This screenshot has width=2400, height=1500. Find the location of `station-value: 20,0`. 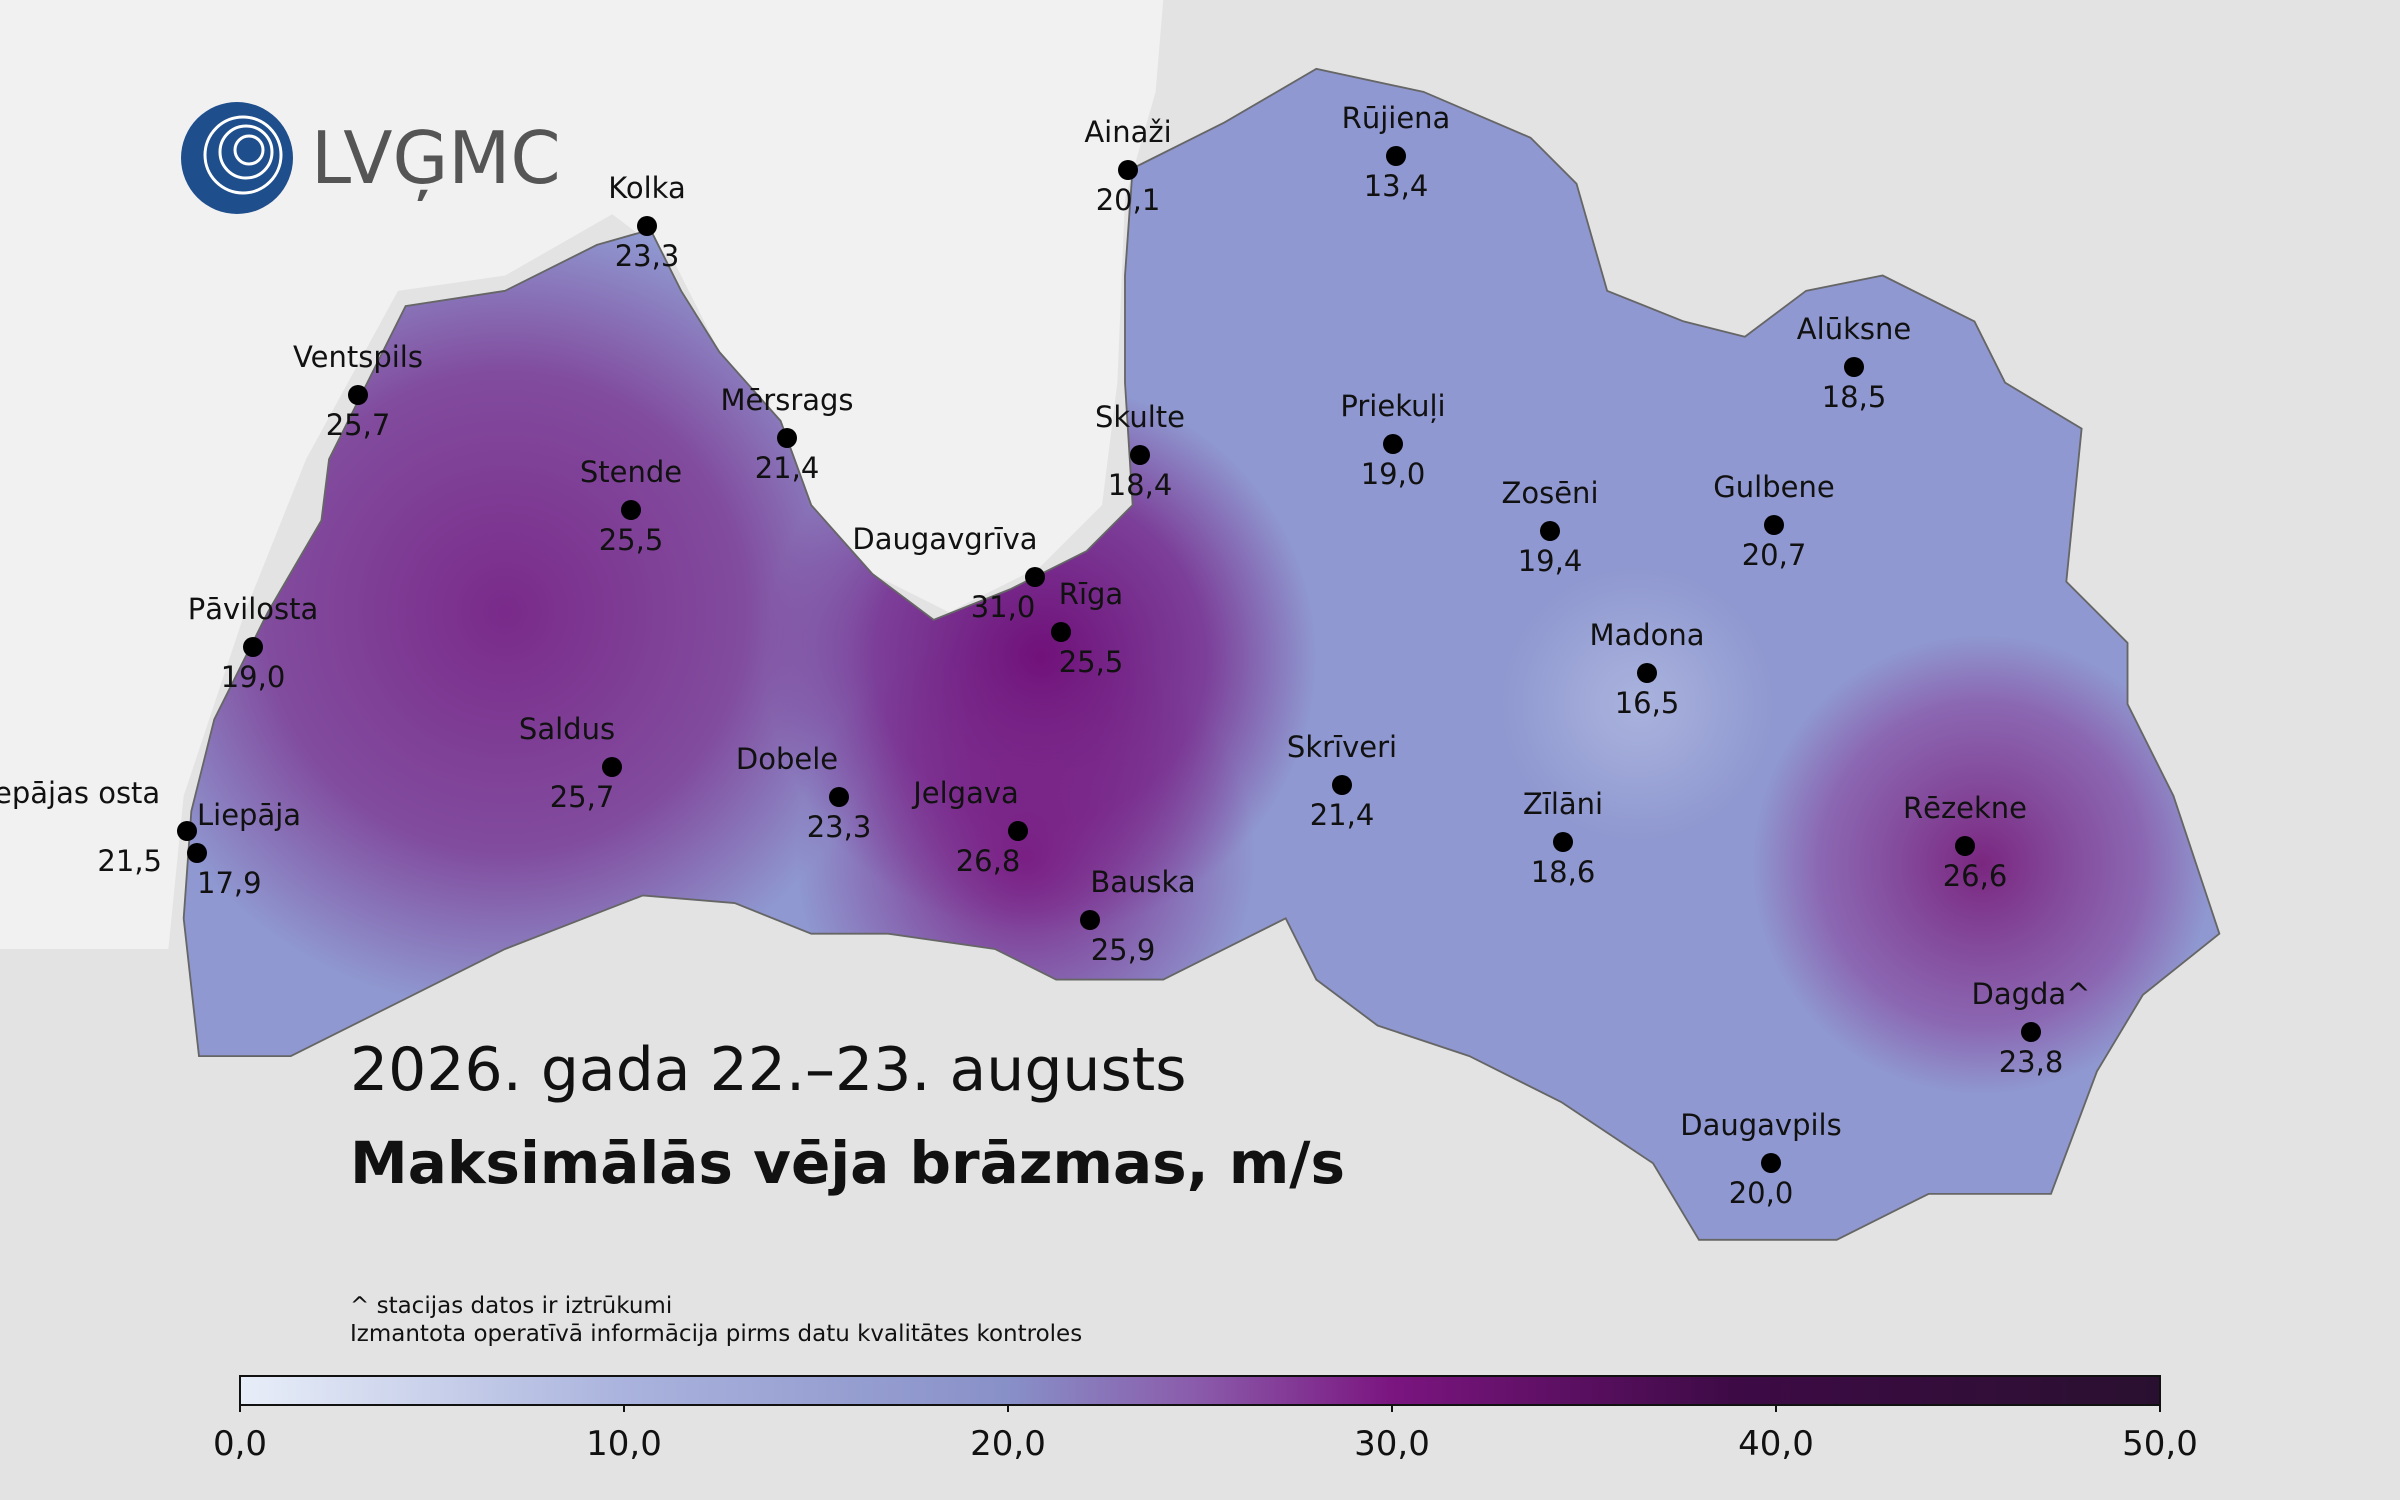

station-value: 20,0 is located at coordinates (1761, 1193).